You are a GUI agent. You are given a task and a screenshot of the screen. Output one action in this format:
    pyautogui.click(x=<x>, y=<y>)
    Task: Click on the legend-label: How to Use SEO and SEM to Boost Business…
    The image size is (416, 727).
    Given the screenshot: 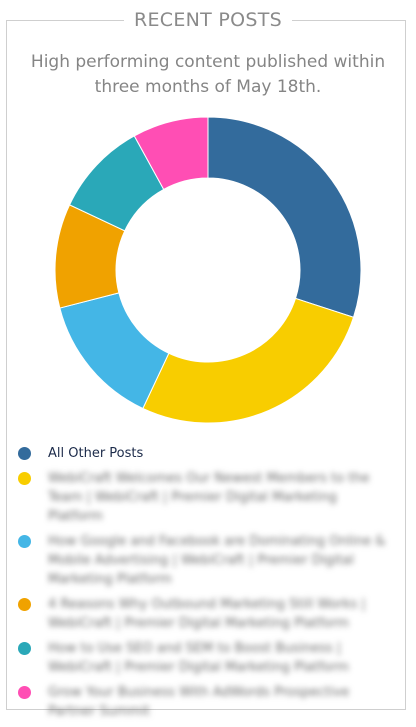 What is the action you would take?
    pyautogui.click(x=198, y=658)
    